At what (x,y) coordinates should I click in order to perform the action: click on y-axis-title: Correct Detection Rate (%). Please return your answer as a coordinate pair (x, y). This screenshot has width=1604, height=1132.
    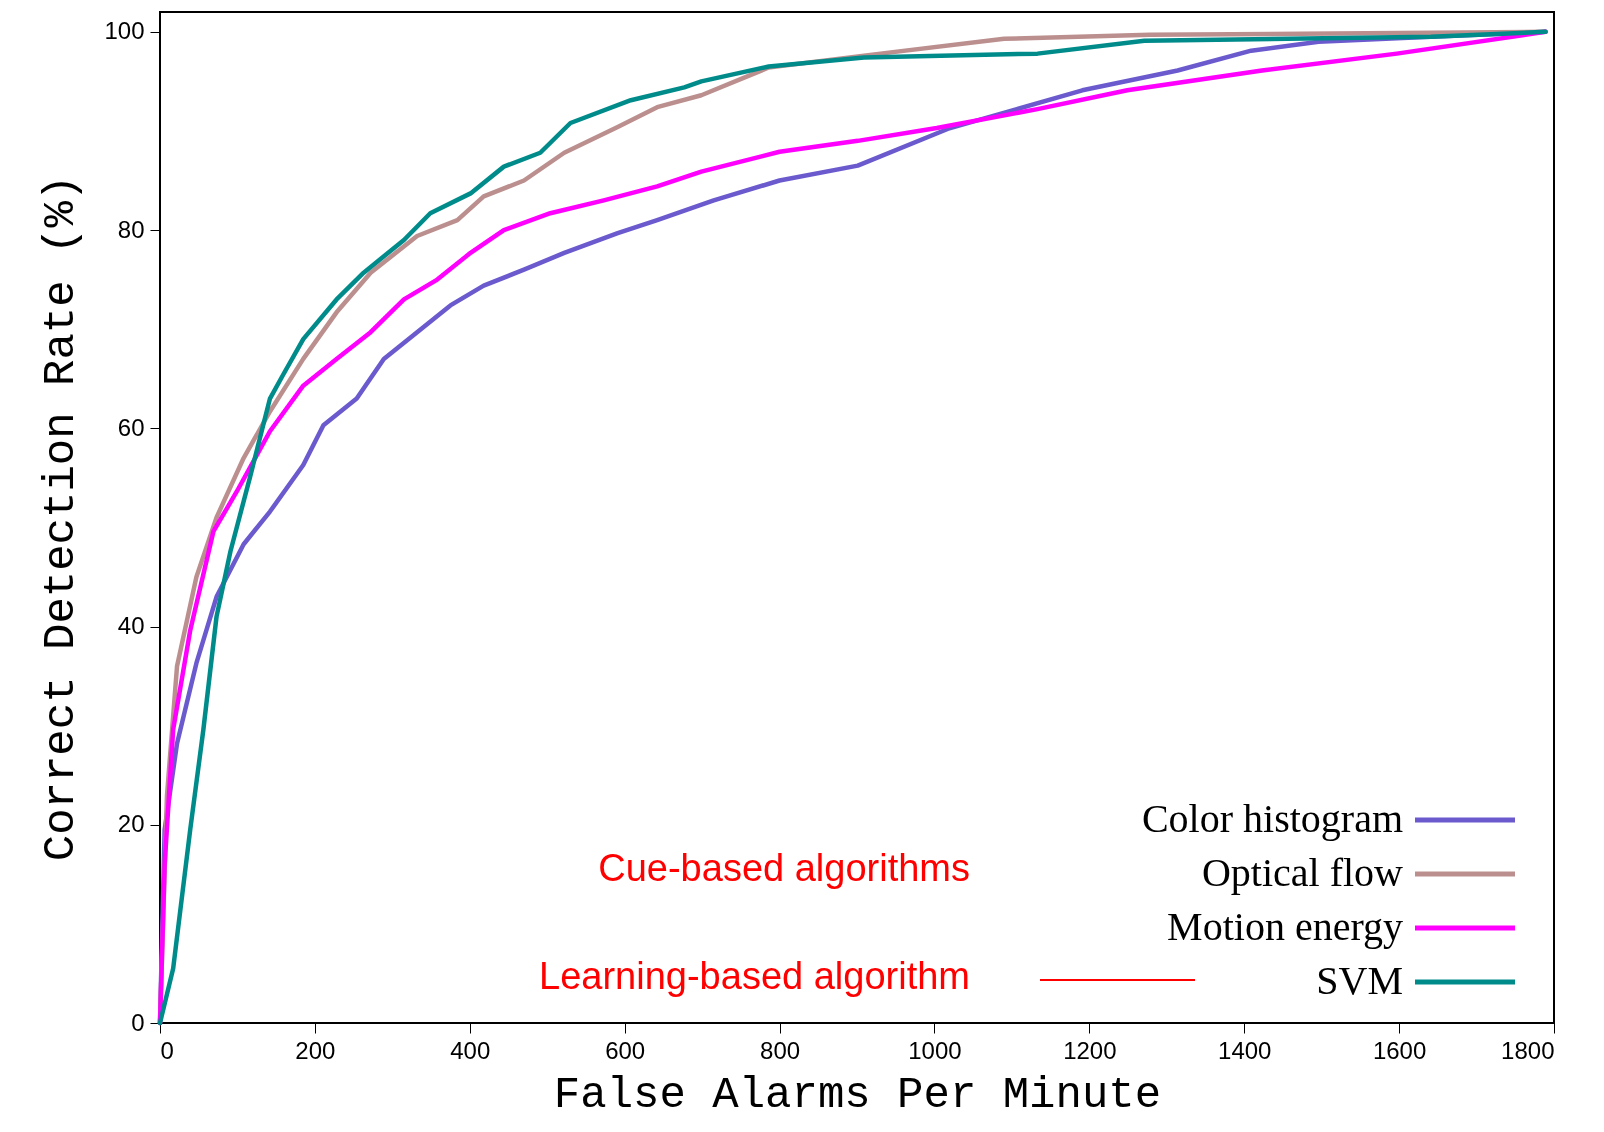
    Looking at the image, I should click on (61, 518).